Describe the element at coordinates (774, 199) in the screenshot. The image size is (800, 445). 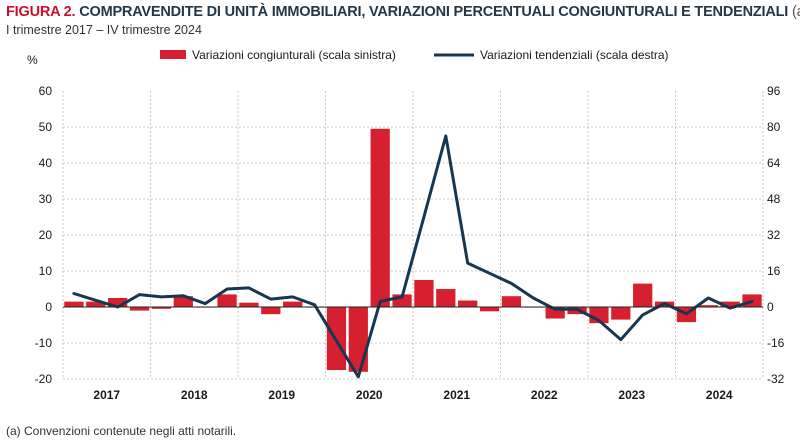
I see `y-right-tick-label: 48` at that location.